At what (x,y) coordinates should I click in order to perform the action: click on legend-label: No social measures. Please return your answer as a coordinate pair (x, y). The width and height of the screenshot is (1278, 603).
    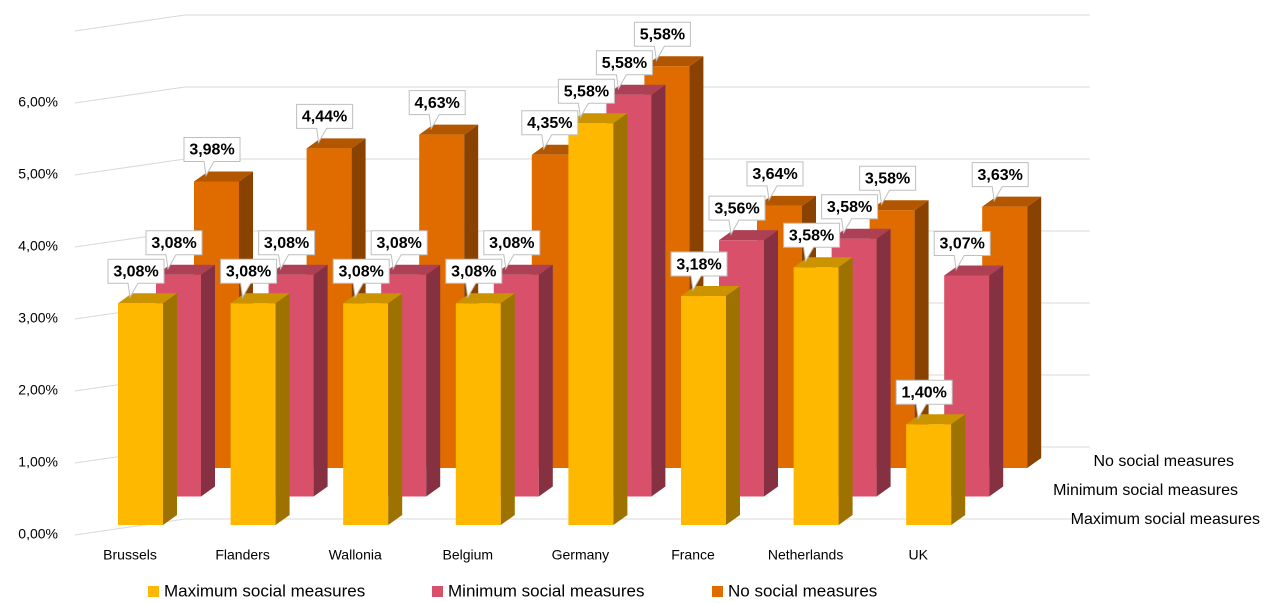
    Looking at the image, I should click on (802, 590).